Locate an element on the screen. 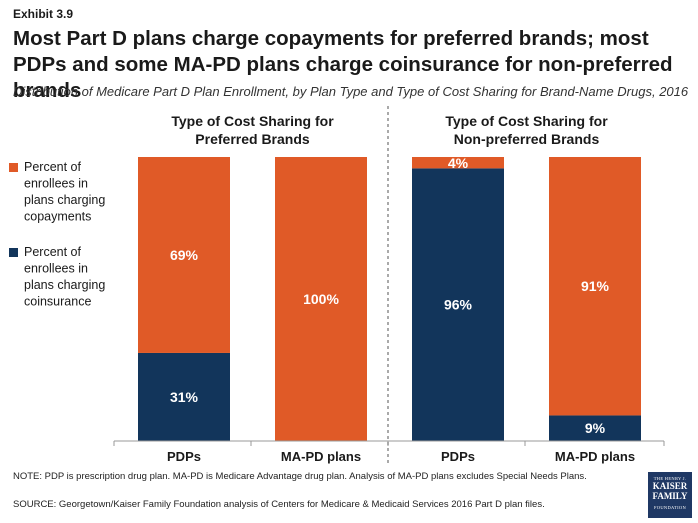  kff-logo: THE HENRY J. KAISER FAMILY FOUNDATION is located at coordinates (670, 495).